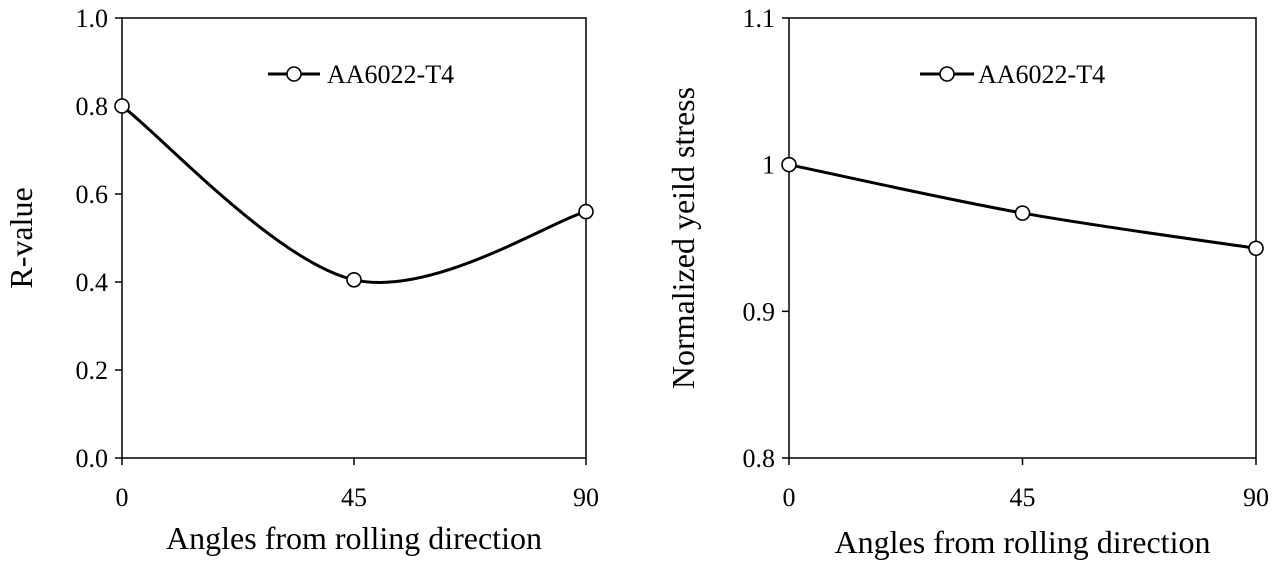 This screenshot has width=1280, height=568. I want to click on y-tick-label: 1.0, so click(92, 18).